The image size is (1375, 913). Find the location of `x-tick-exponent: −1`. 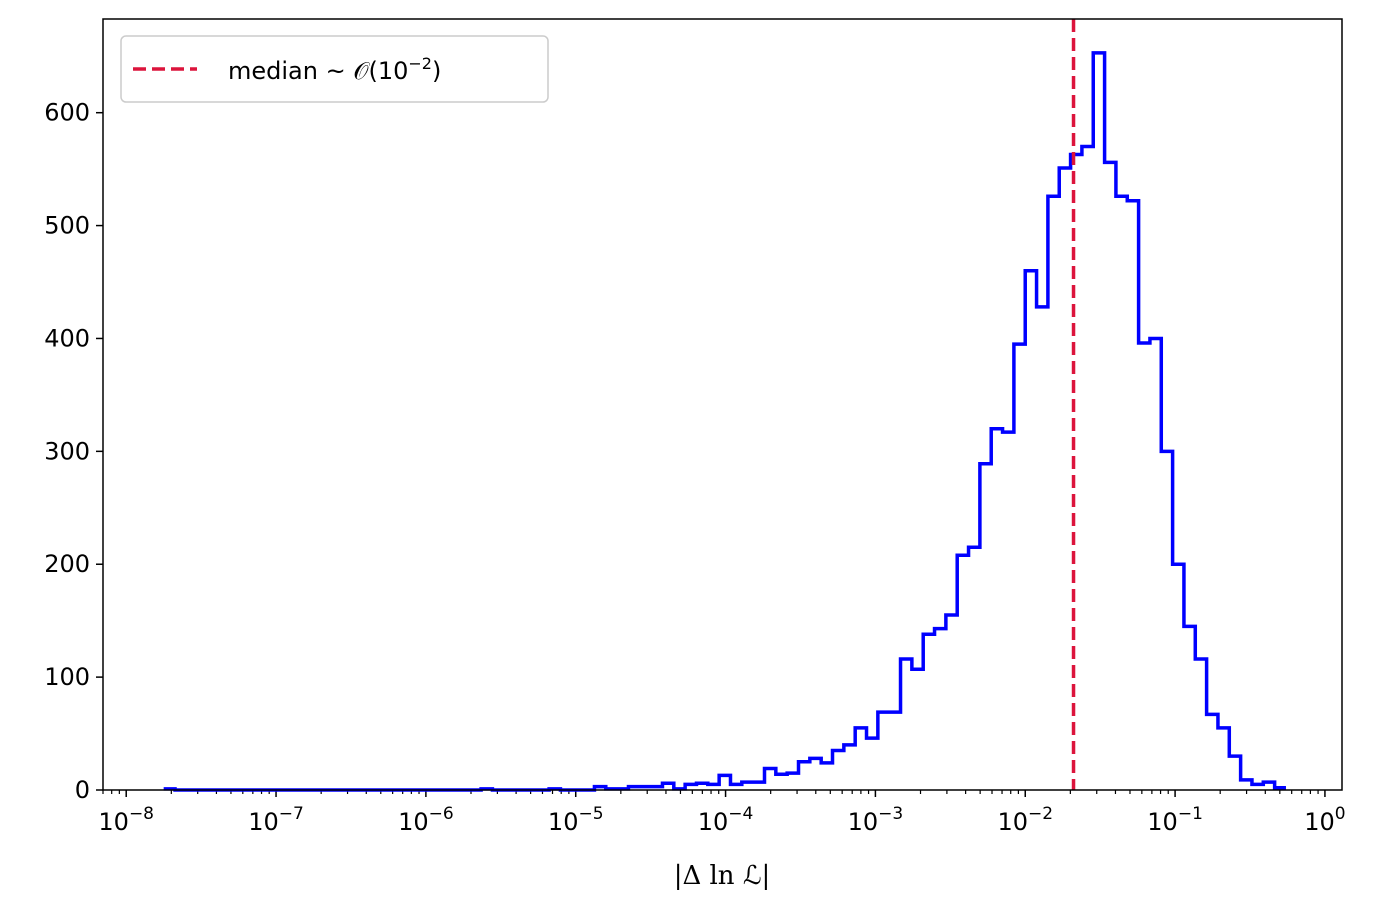

x-tick-exponent: −1 is located at coordinates (1190, 814).